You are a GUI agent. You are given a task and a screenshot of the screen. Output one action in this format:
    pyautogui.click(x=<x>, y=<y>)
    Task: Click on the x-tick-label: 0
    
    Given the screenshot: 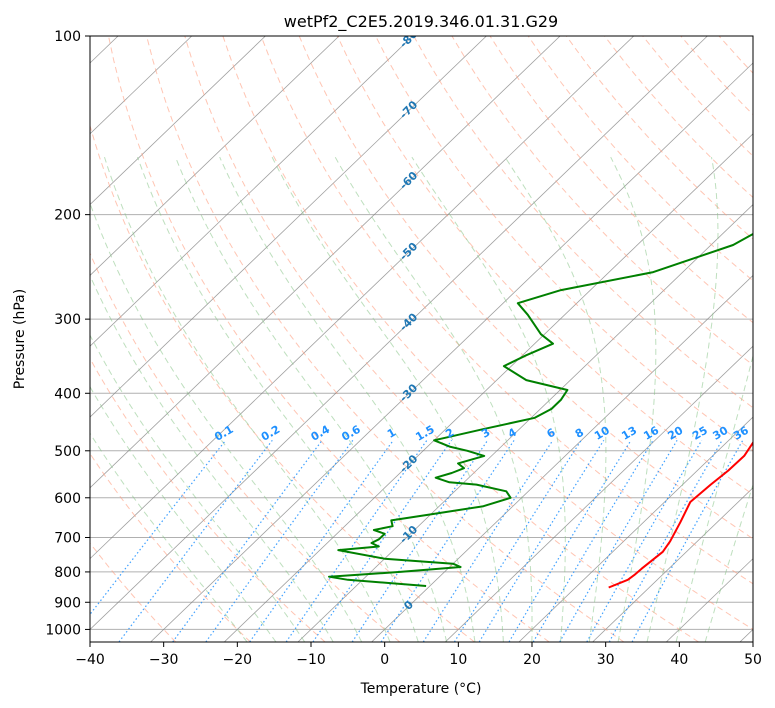 What is the action you would take?
    pyautogui.click(x=384, y=660)
    